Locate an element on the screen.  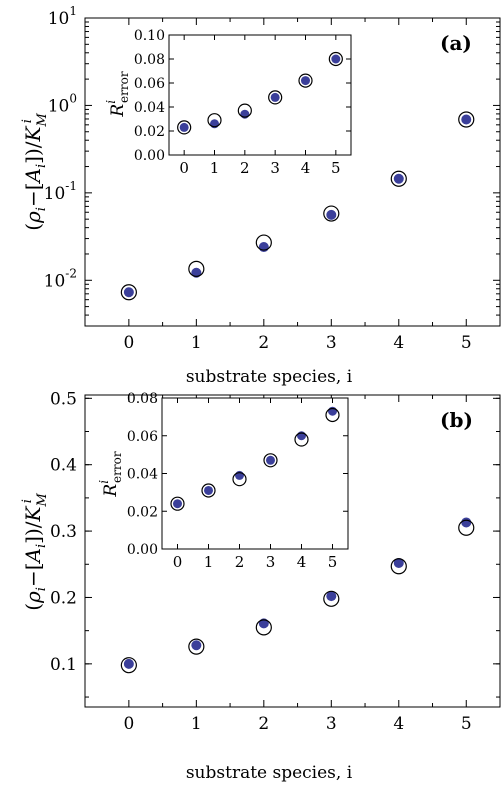
y-tick-label: 10⁰ is located at coordinates (62, 103).